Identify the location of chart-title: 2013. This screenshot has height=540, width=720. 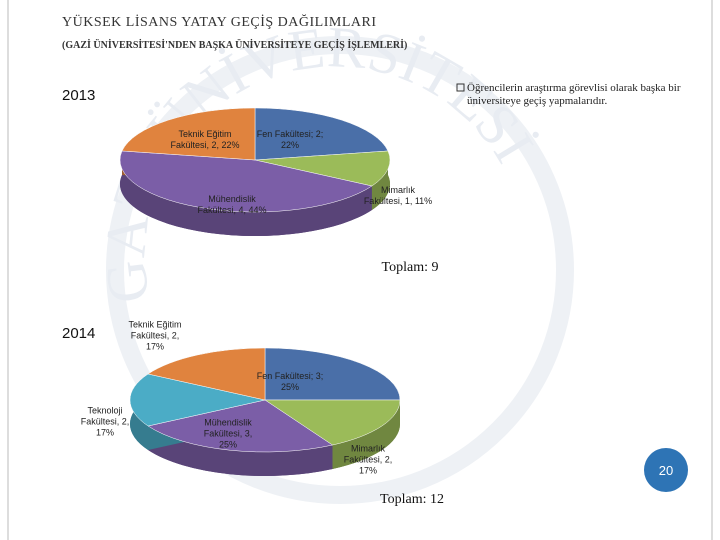
(78, 95).